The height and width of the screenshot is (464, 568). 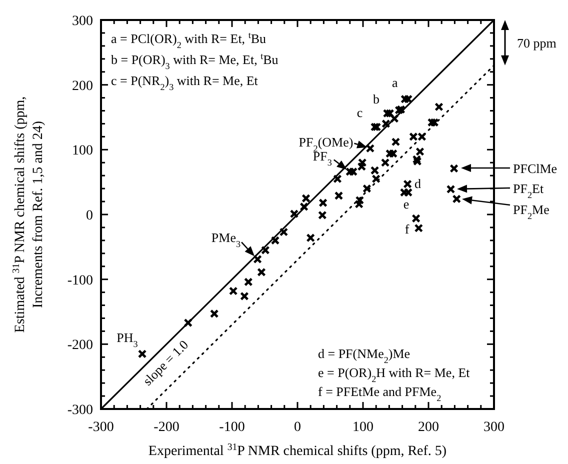 What do you see at coordinates (127, 339) in the screenshot?
I see `annotation: PH$_{3}$` at bounding box center [127, 339].